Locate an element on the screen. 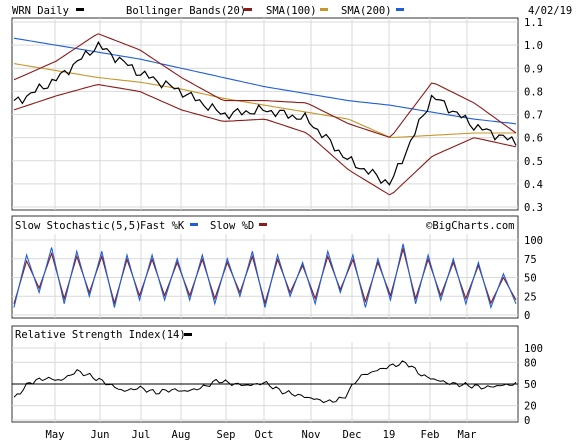 The width and height of the screenshot is (579, 448). x-tick-label-19: 19 is located at coordinates (389, 435).